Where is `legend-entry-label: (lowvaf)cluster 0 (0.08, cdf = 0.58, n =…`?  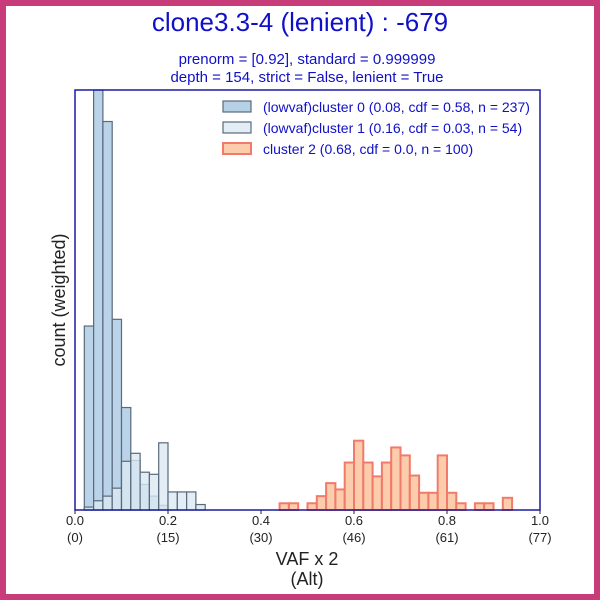
legend-entry-label: (lowvaf)cluster 0 (0.08, cdf = 0.58, n =… is located at coordinates (396, 107).